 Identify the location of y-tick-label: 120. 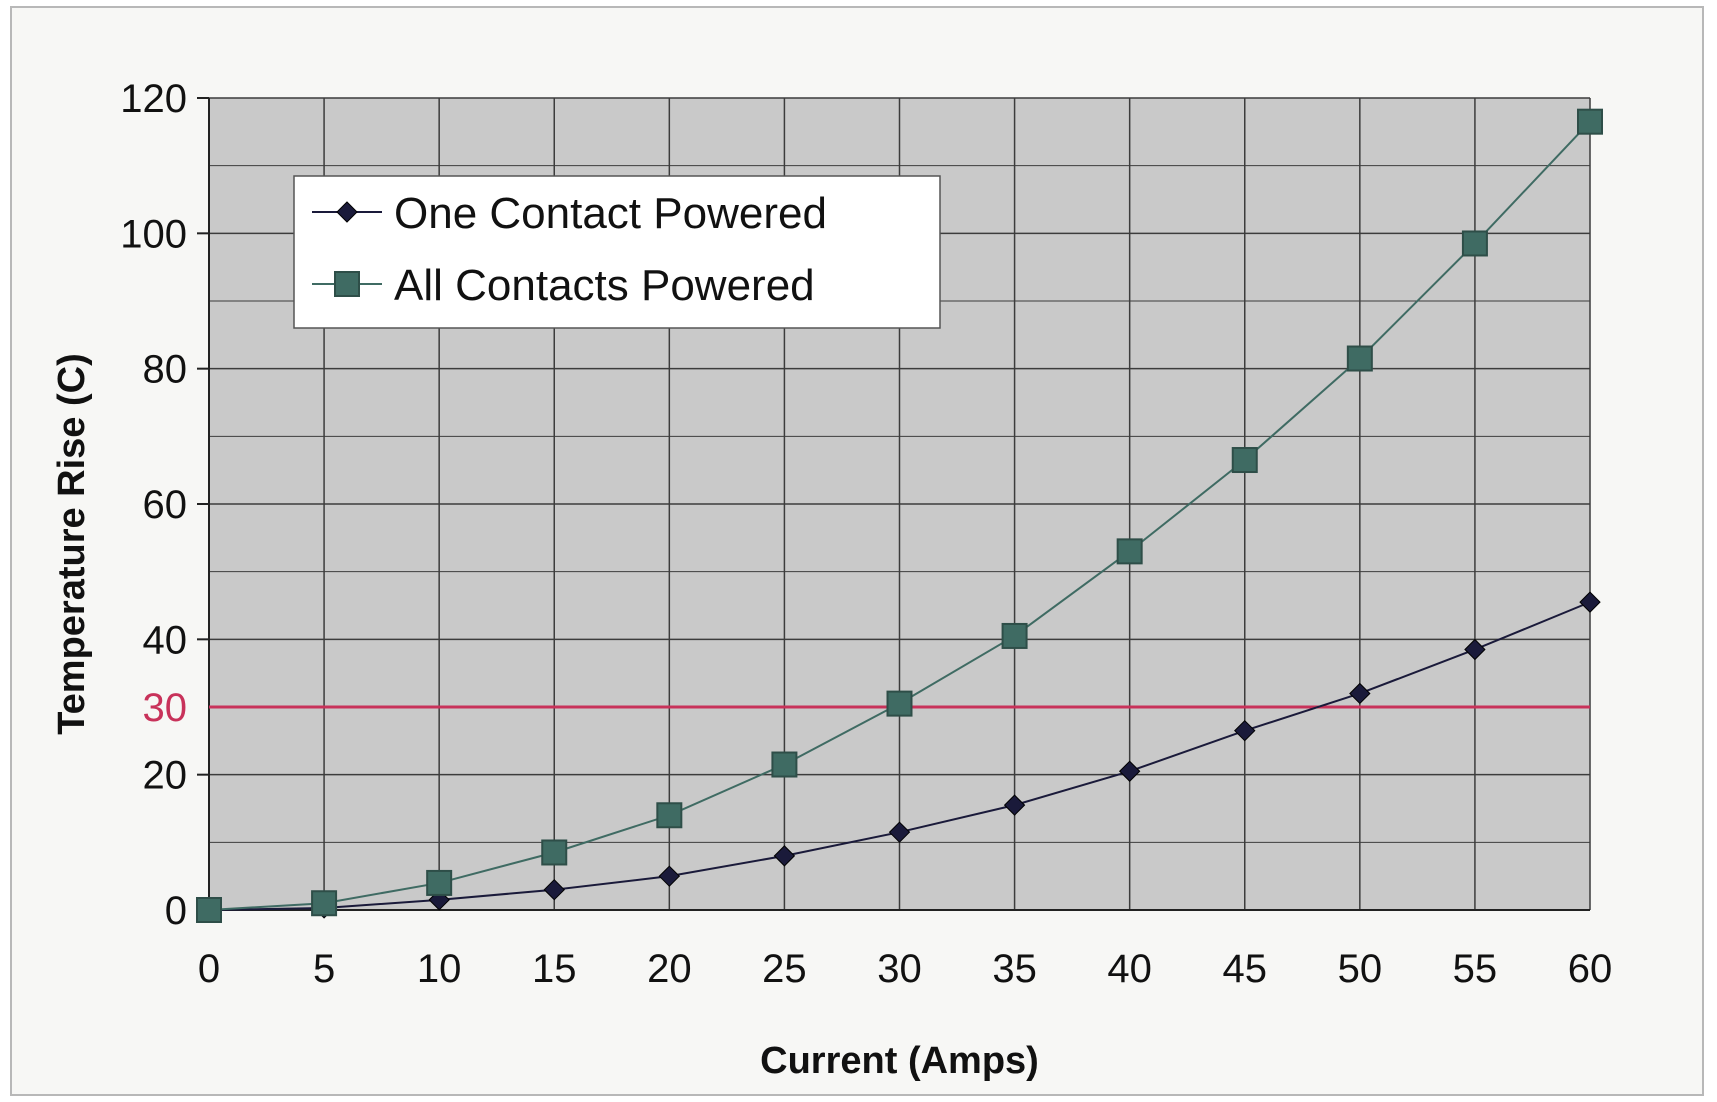
(153, 99).